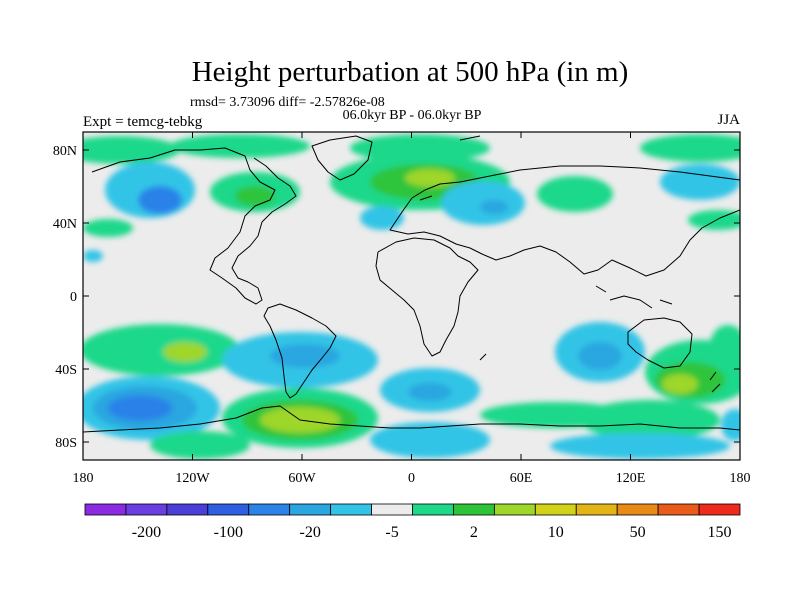 The width and height of the screenshot is (800, 600). What do you see at coordinates (65, 224) in the screenshot?
I see `lat-tick-label: 40N` at bounding box center [65, 224].